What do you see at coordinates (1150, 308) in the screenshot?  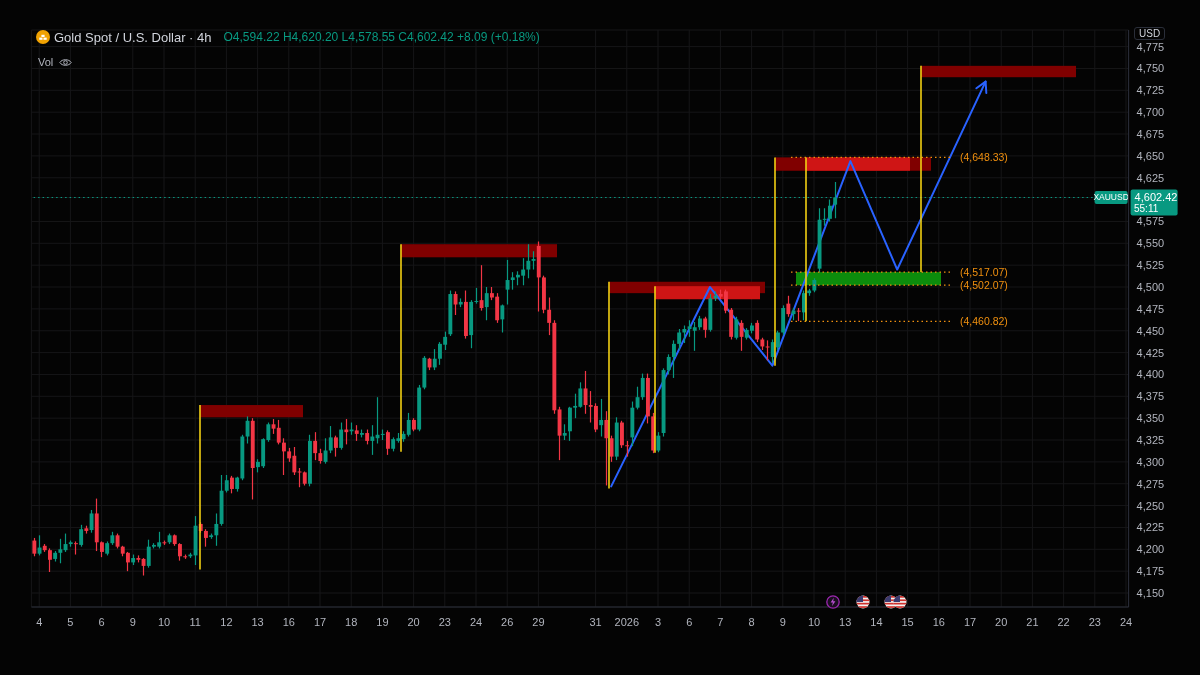 I see `y-tick-label: 4,475` at bounding box center [1150, 308].